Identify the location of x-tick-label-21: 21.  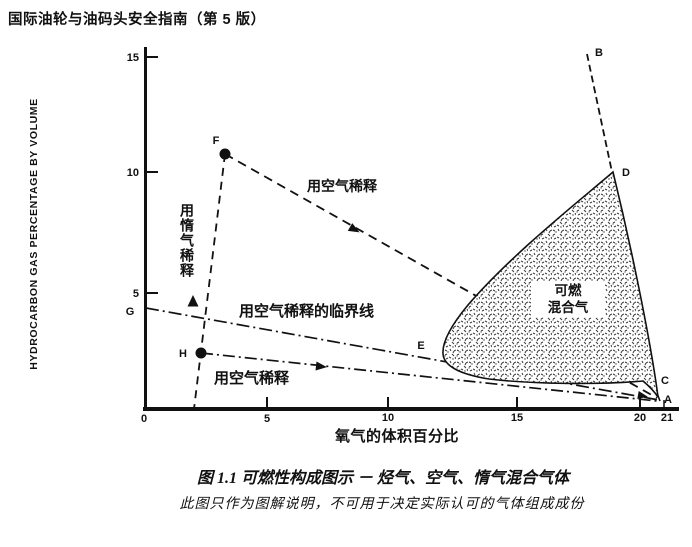
(667, 418).